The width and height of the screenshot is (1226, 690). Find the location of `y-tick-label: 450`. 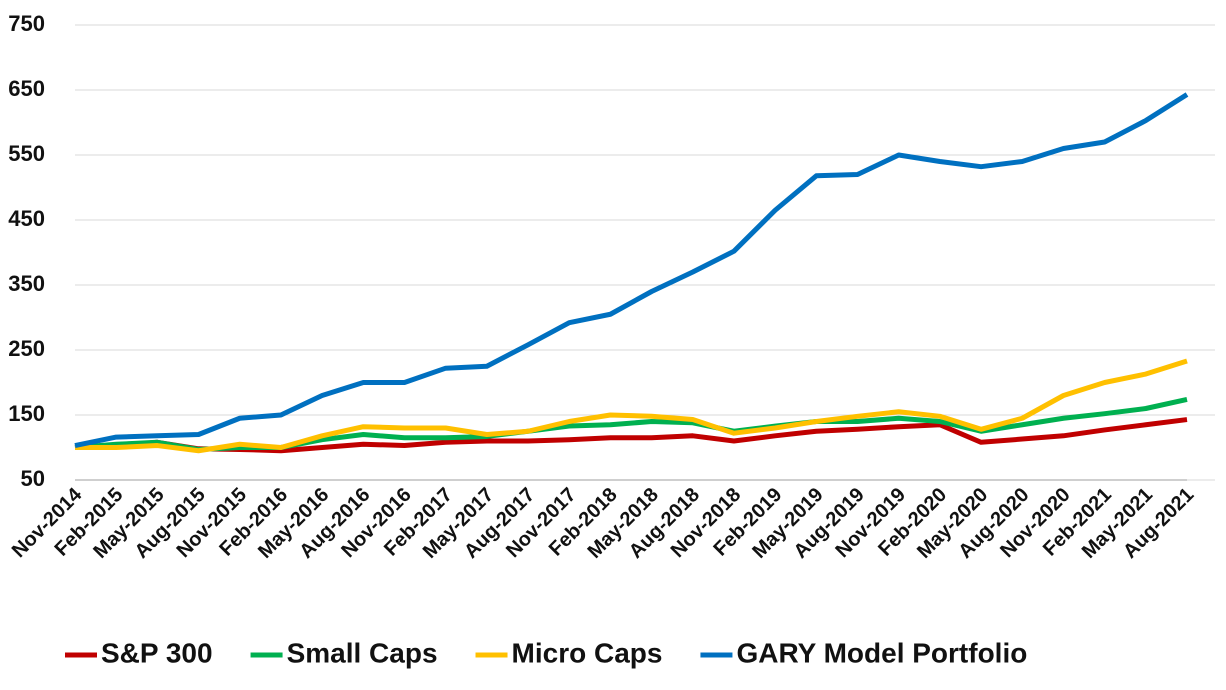

y-tick-label: 450 is located at coordinates (26, 218).